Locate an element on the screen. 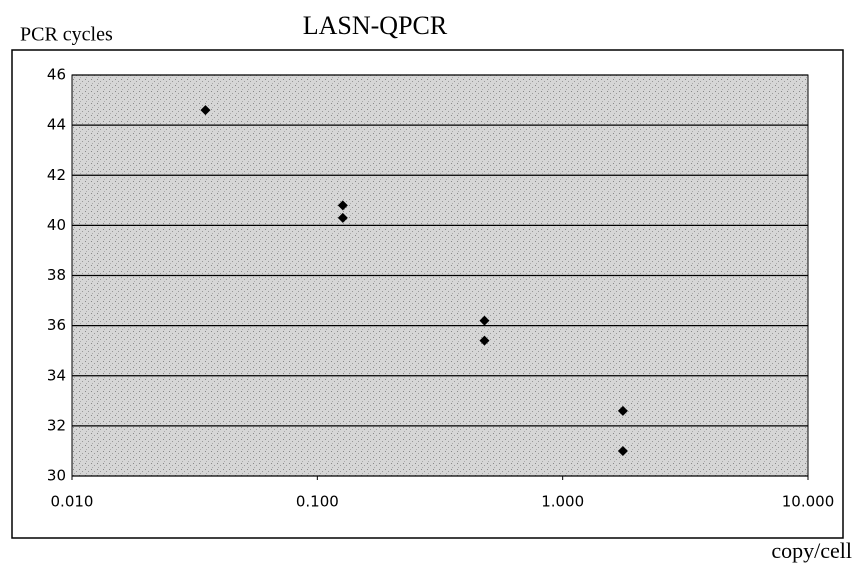 This screenshot has height=574, width=854. y-tick-label: 40 is located at coordinates (56, 225).